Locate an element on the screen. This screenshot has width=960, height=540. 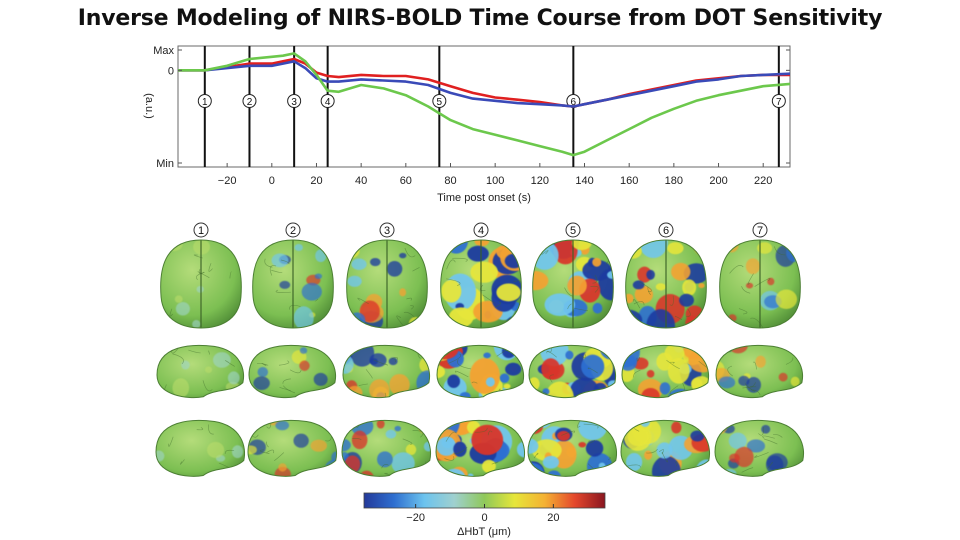
x-tick-label: 100 is located at coordinates (495, 181).